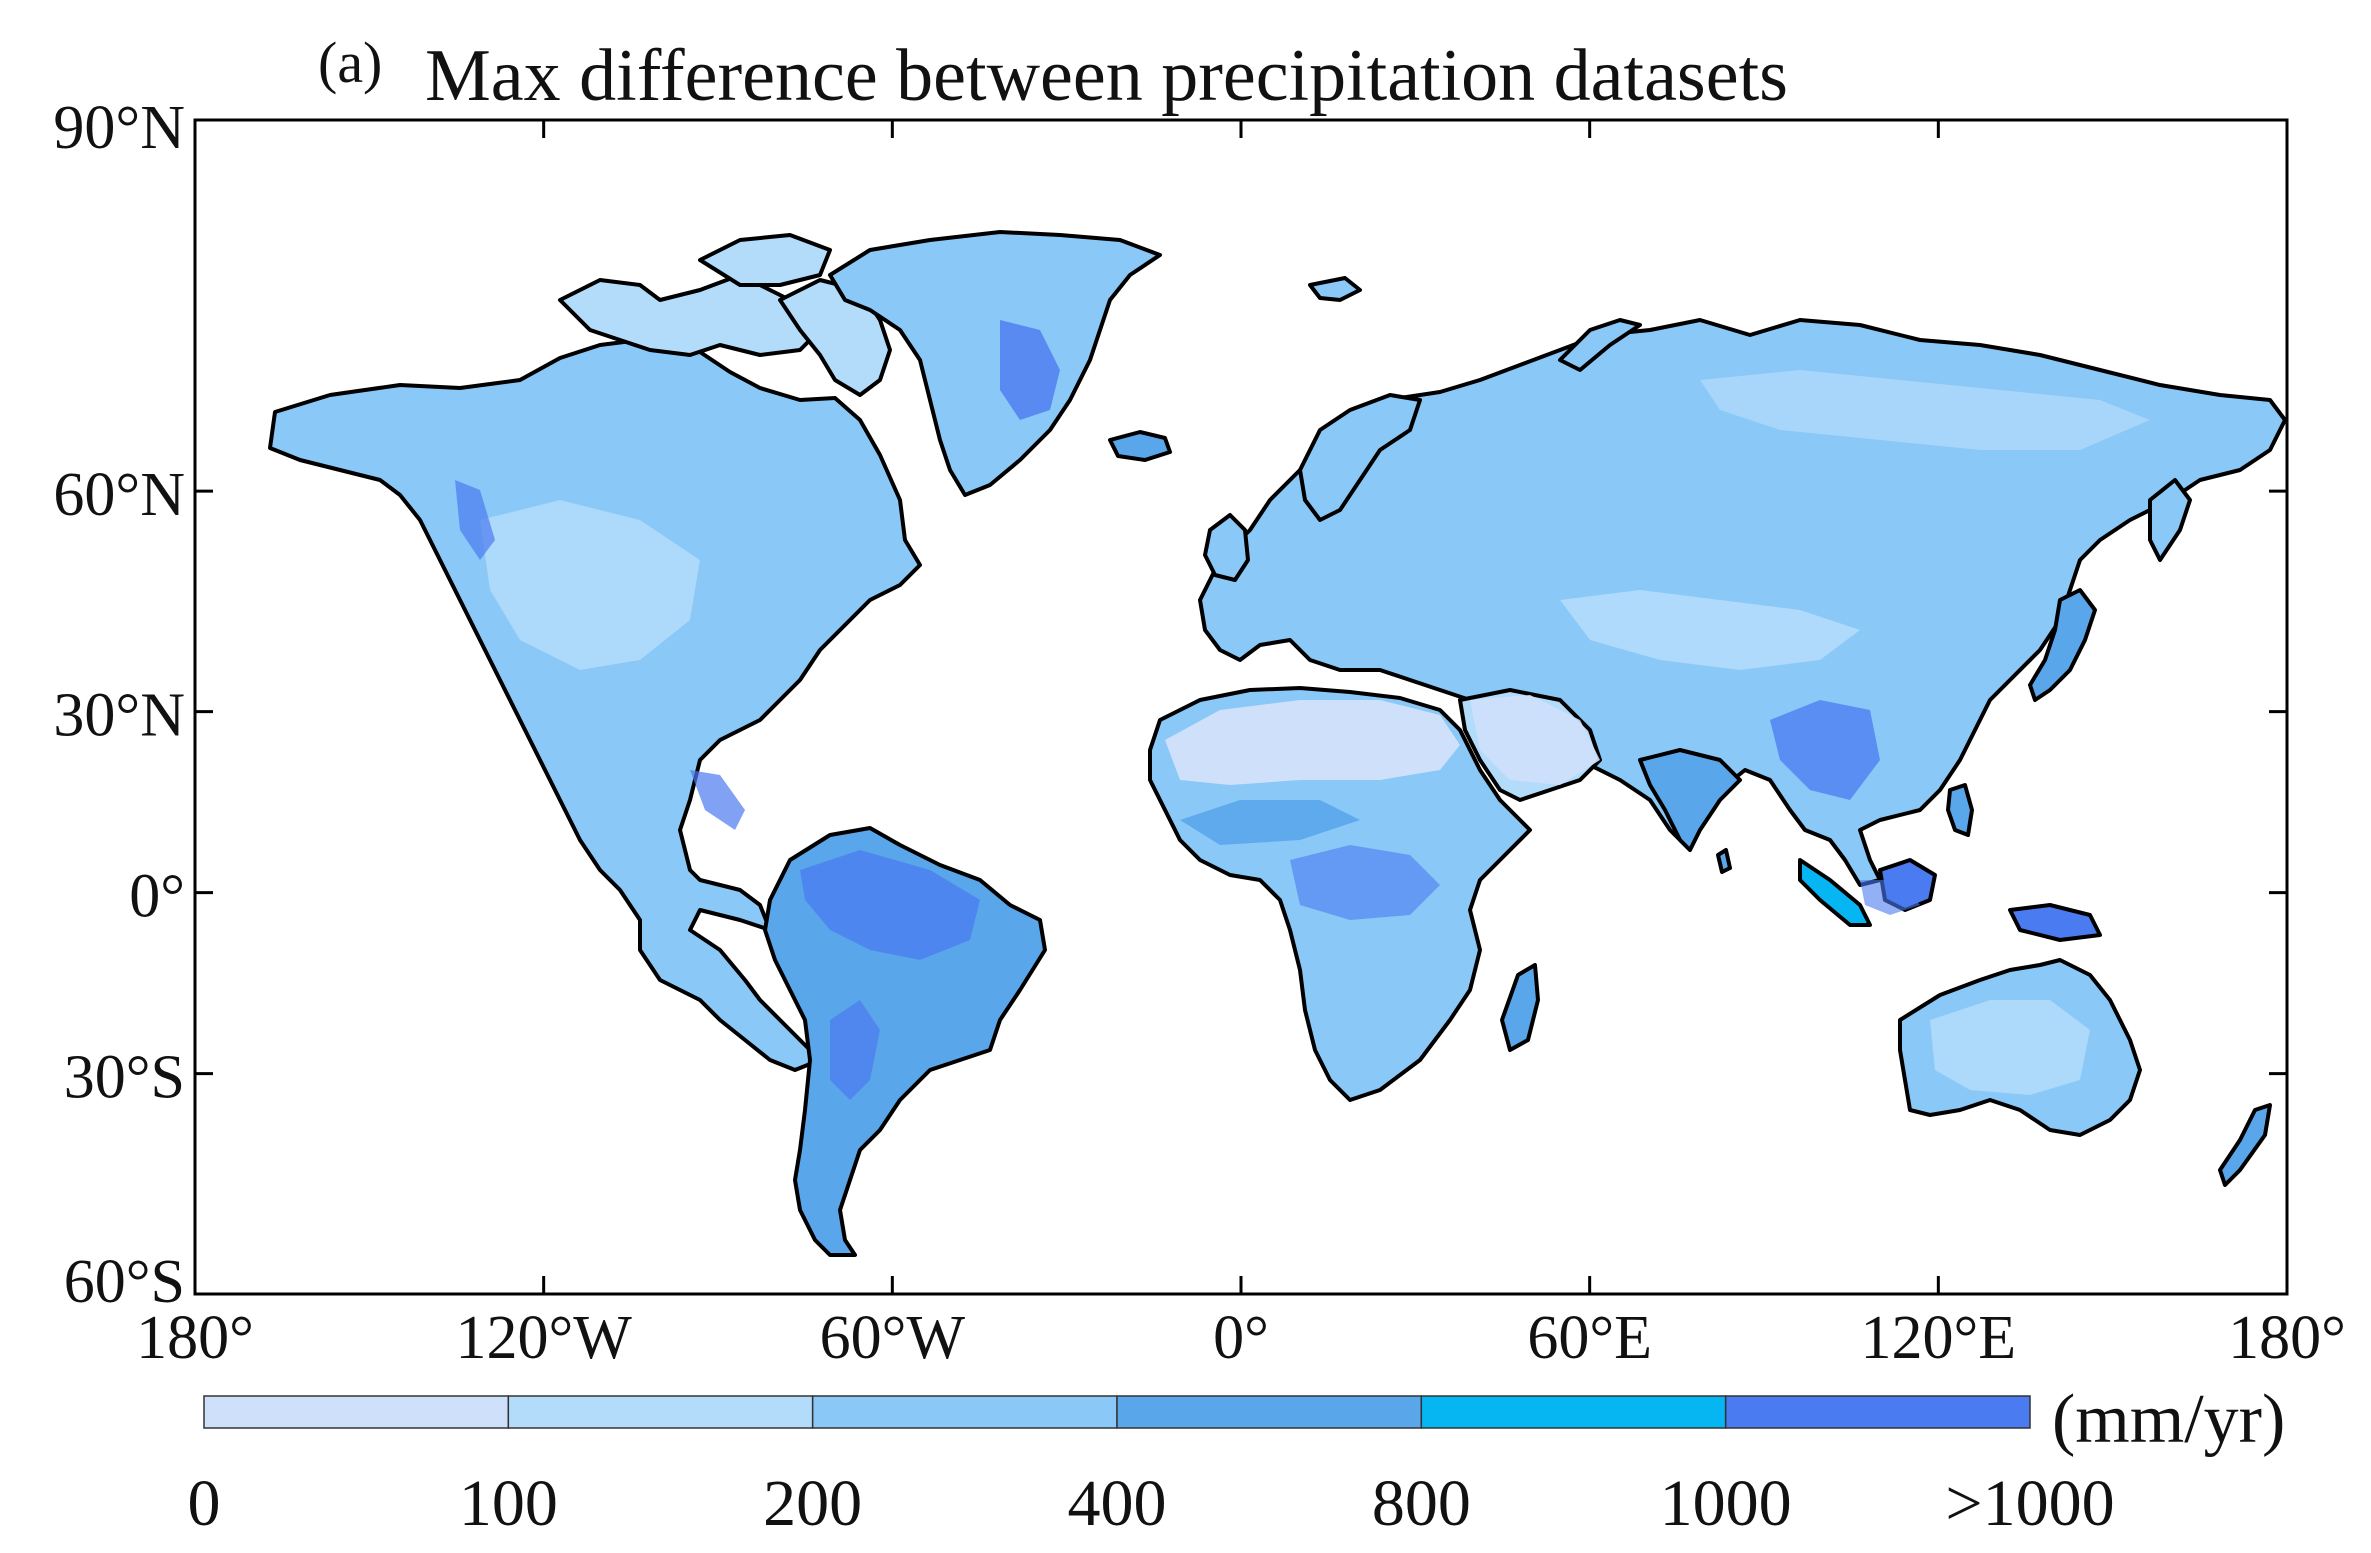 The height and width of the screenshot is (1553, 2371). Describe the element at coordinates (2010, 1047) in the screenshot. I see `australia-dry-region` at that location.